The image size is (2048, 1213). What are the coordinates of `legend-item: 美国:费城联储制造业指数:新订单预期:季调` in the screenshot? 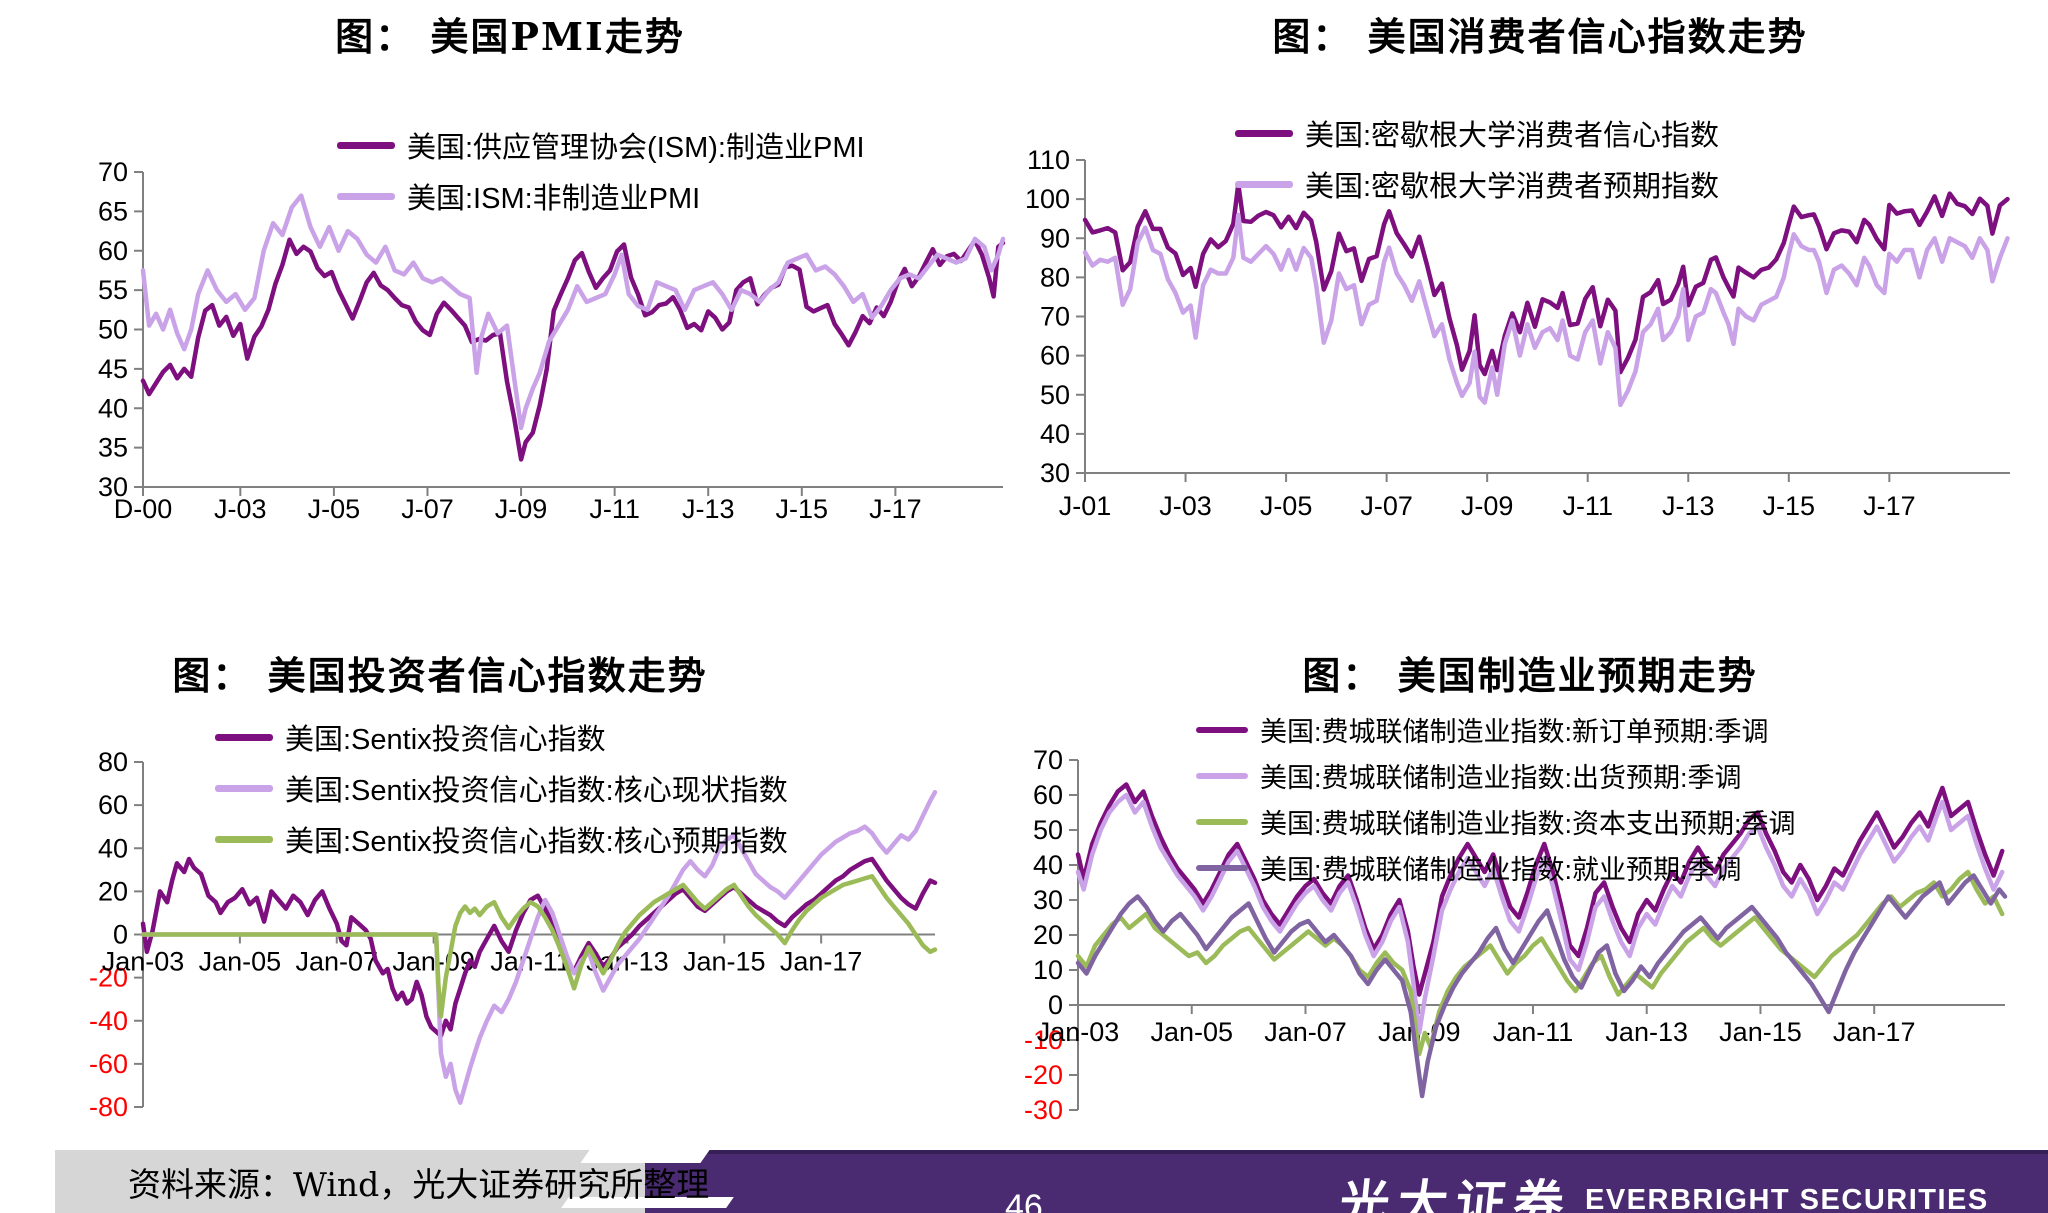 It's located at (1496, 729).